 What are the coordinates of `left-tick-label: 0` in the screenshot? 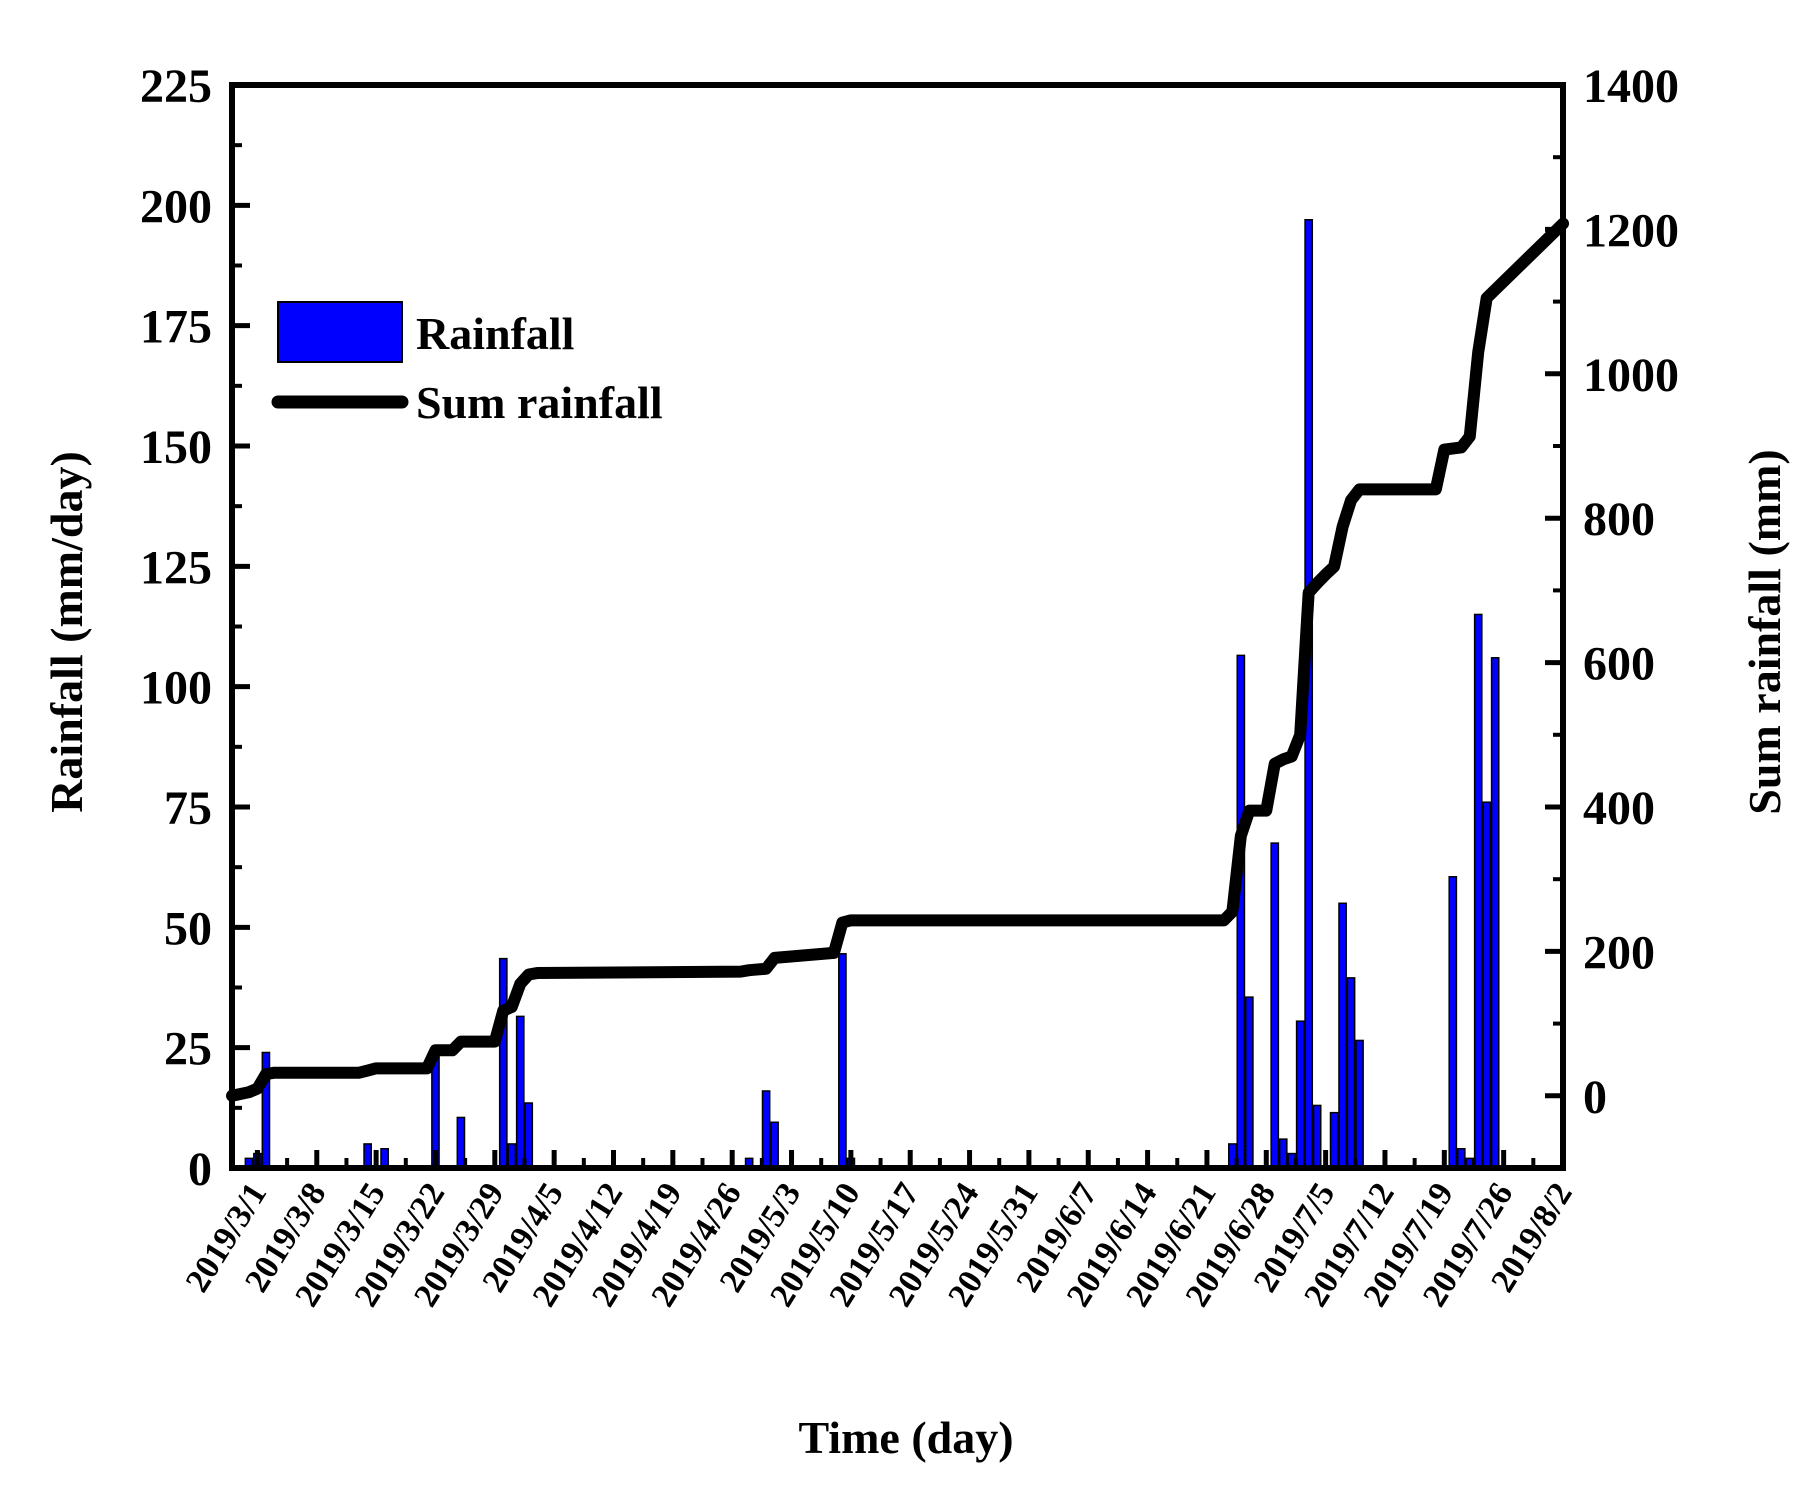 It's located at (200, 1169).